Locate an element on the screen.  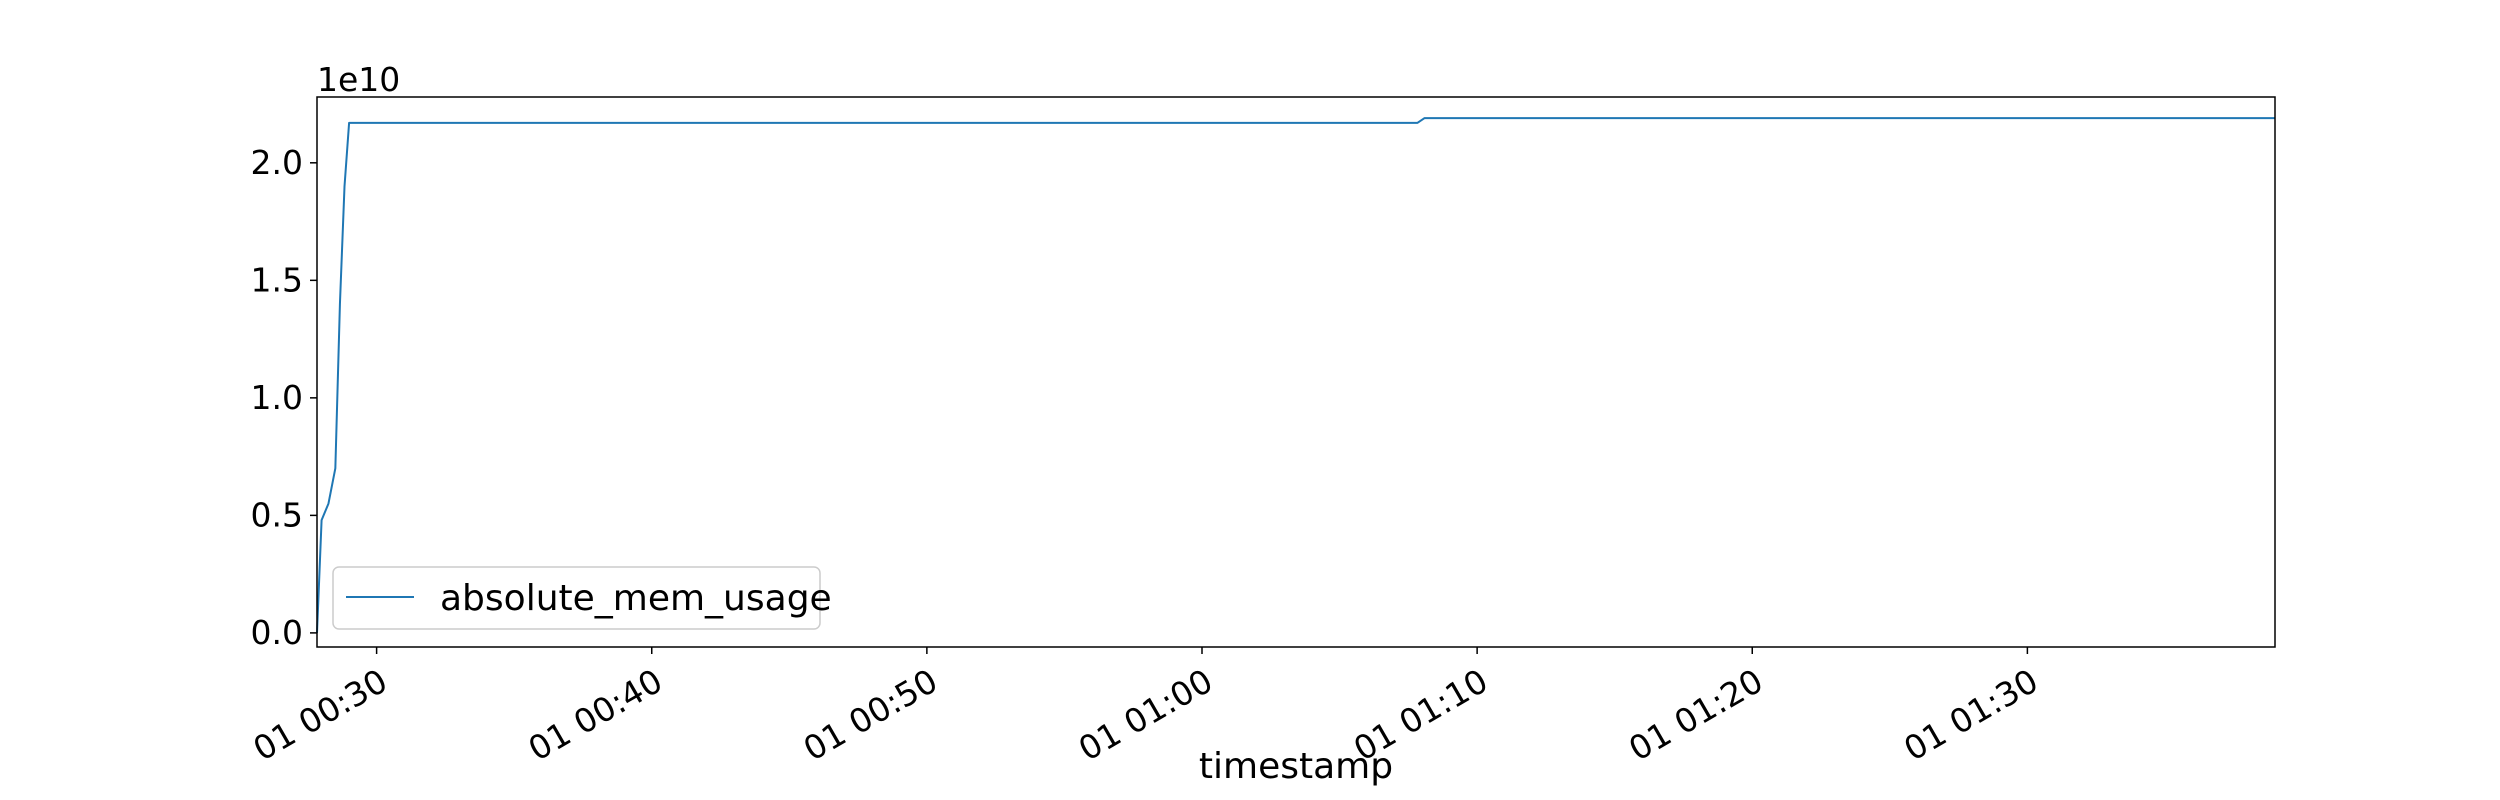
x-tick-label: 01 00:30 is located at coordinates (319, 715).